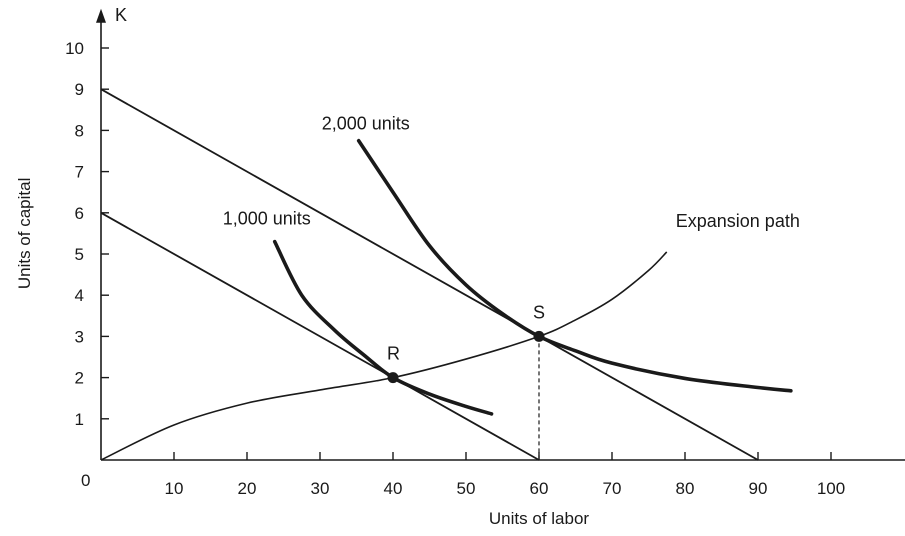  What do you see at coordinates (612, 488) in the screenshot?
I see `x-tick-label: 70` at bounding box center [612, 488].